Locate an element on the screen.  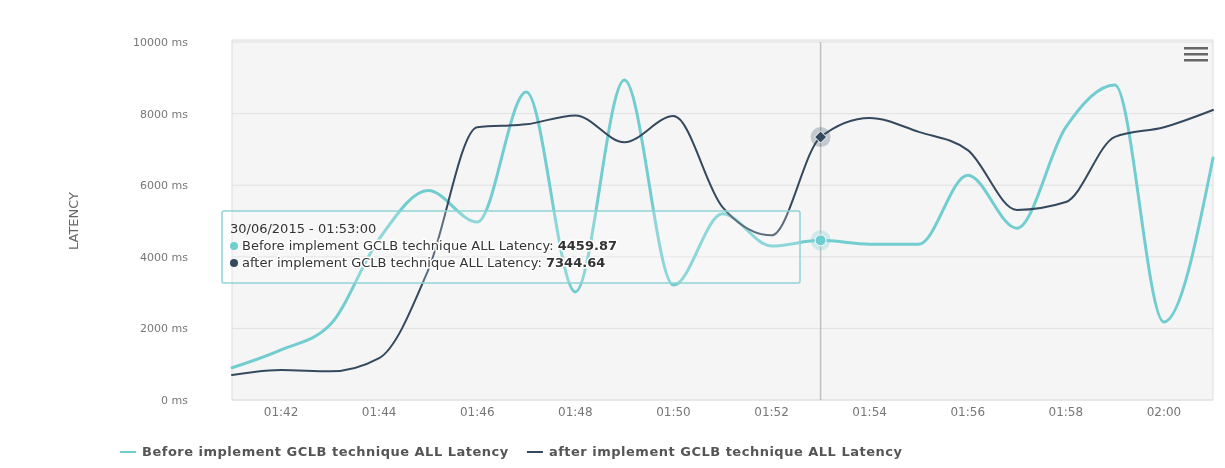
y-tick-label: 0 ms is located at coordinates (175, 400).